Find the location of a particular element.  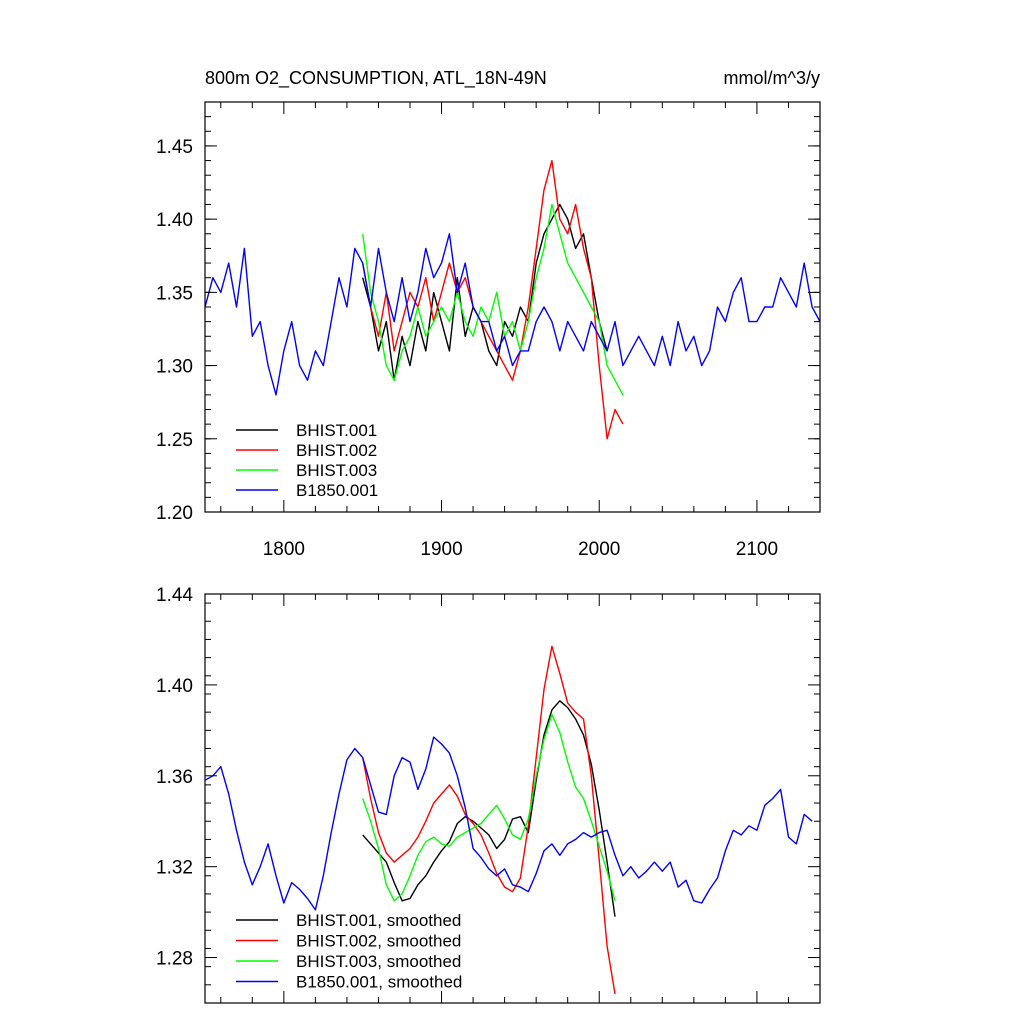

y-tick-label: 1.36 is located at coordinates (174, 777).